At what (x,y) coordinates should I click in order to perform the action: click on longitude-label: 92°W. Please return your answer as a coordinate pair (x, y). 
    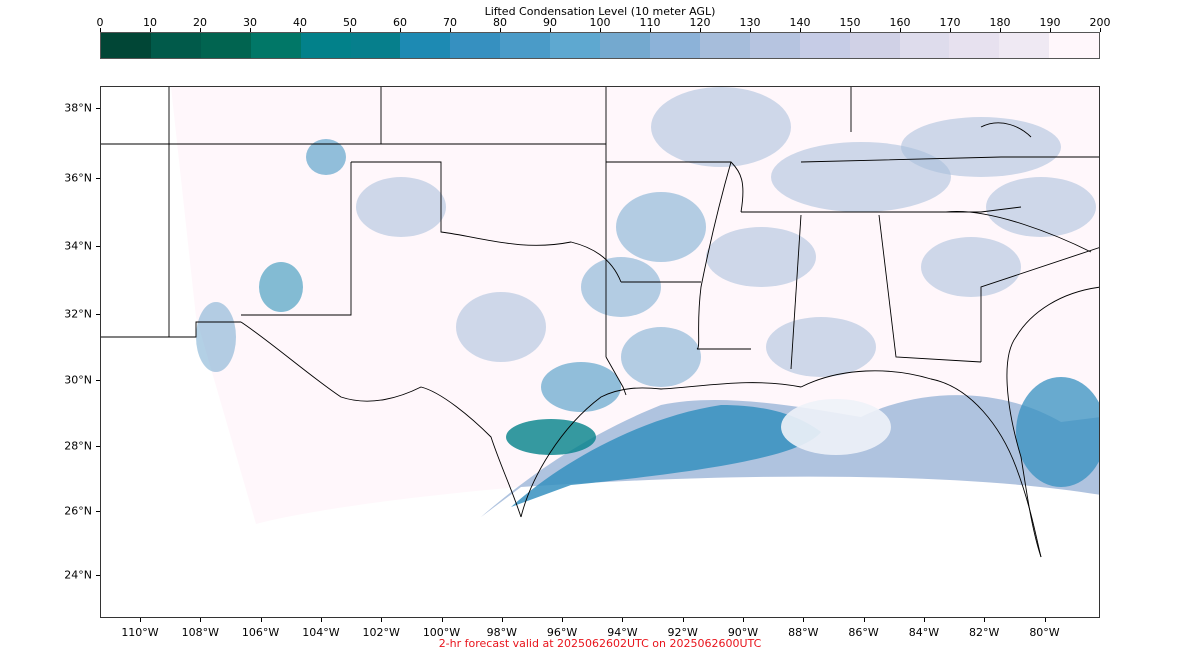
    Looking at the image, I should click on (682, 632).